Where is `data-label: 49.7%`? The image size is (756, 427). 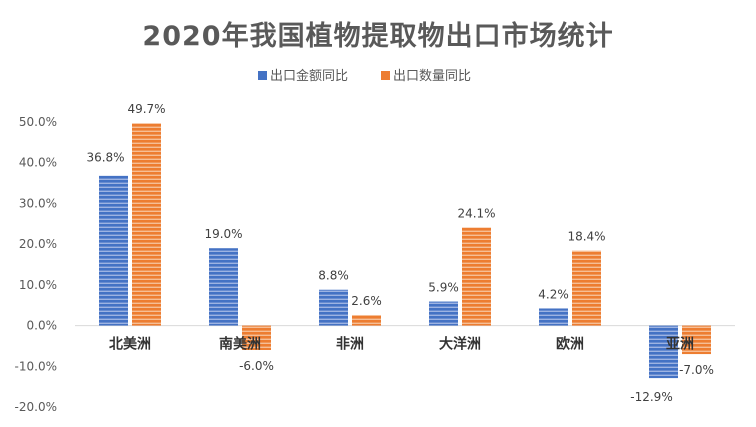 data-label: 49.7% is located at coordinates (146, 109).